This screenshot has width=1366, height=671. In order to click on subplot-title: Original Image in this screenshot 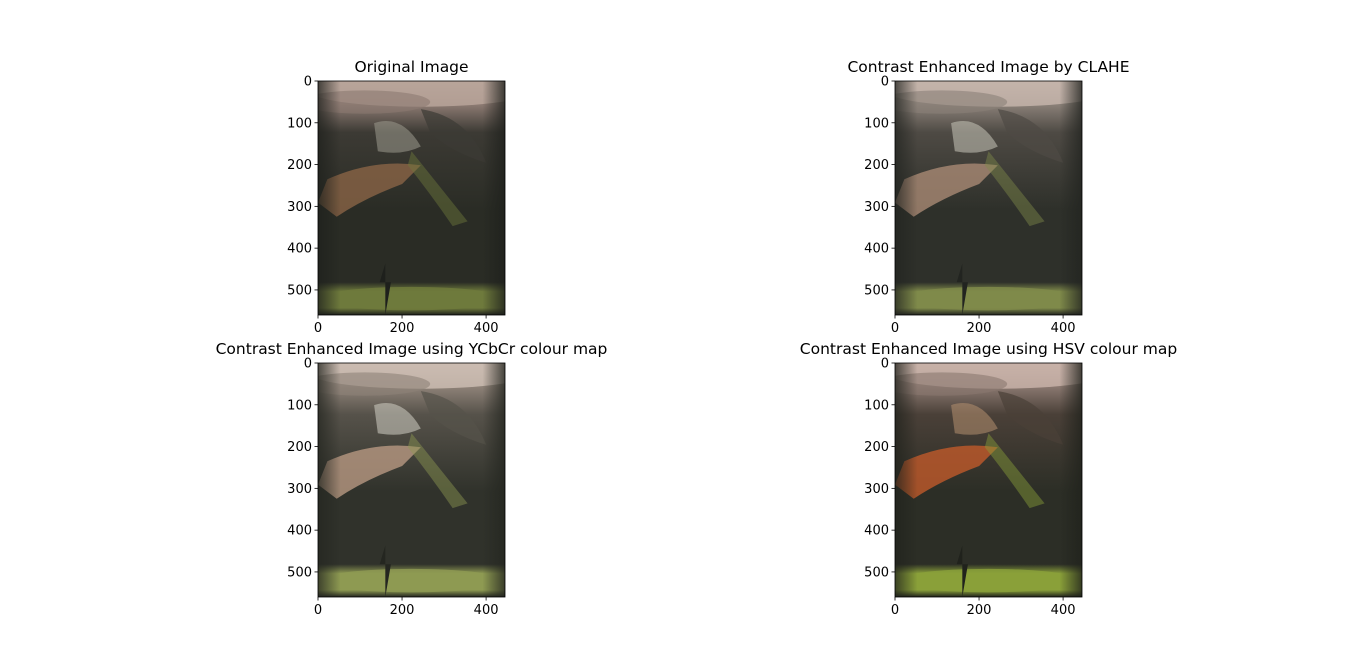, I will do `click(411, 67)`.